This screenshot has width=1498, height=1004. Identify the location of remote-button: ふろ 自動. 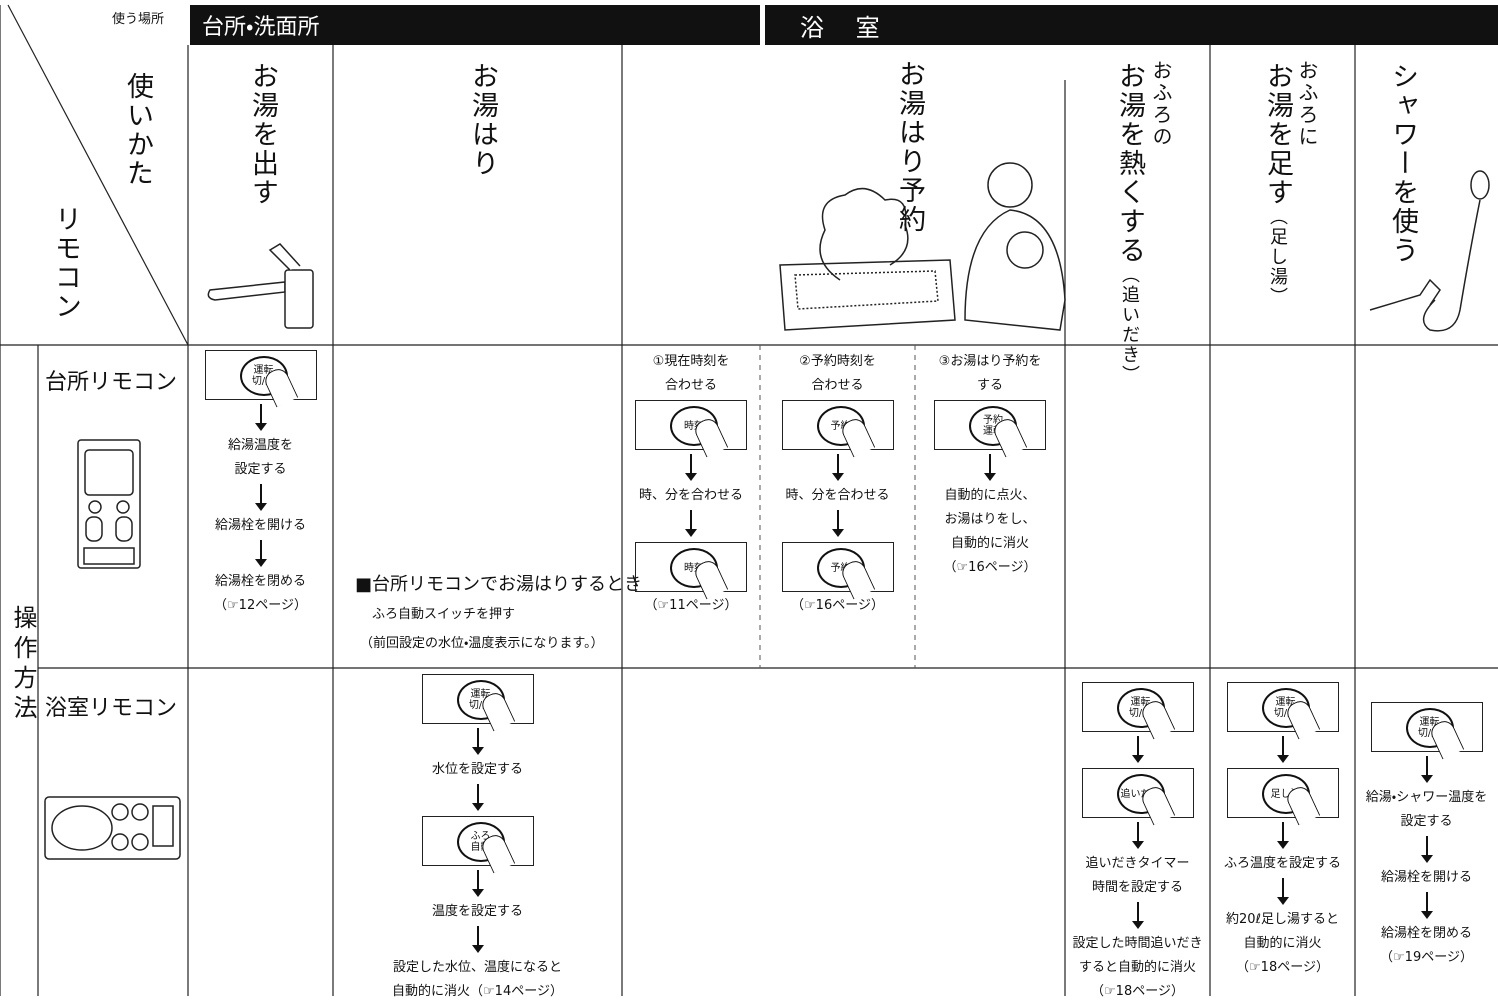
(477, 845).